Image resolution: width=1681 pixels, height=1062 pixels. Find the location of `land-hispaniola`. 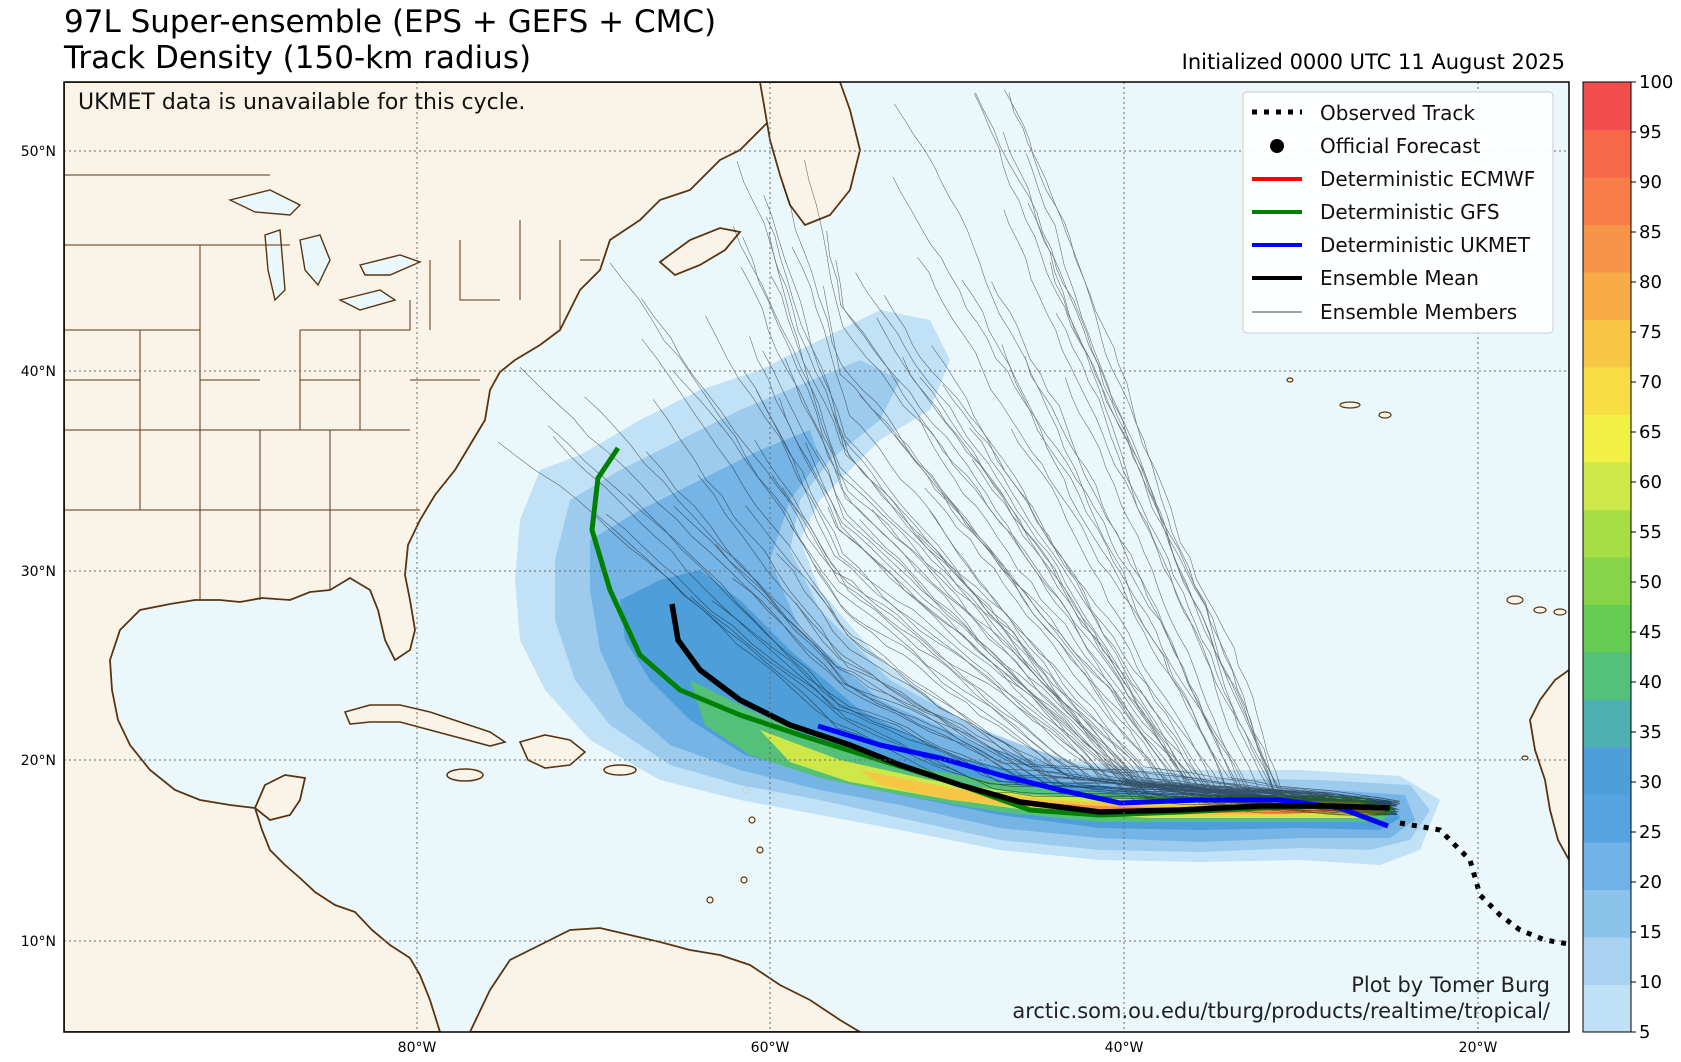

land-hispaniola is located at coordinates (552, 751).